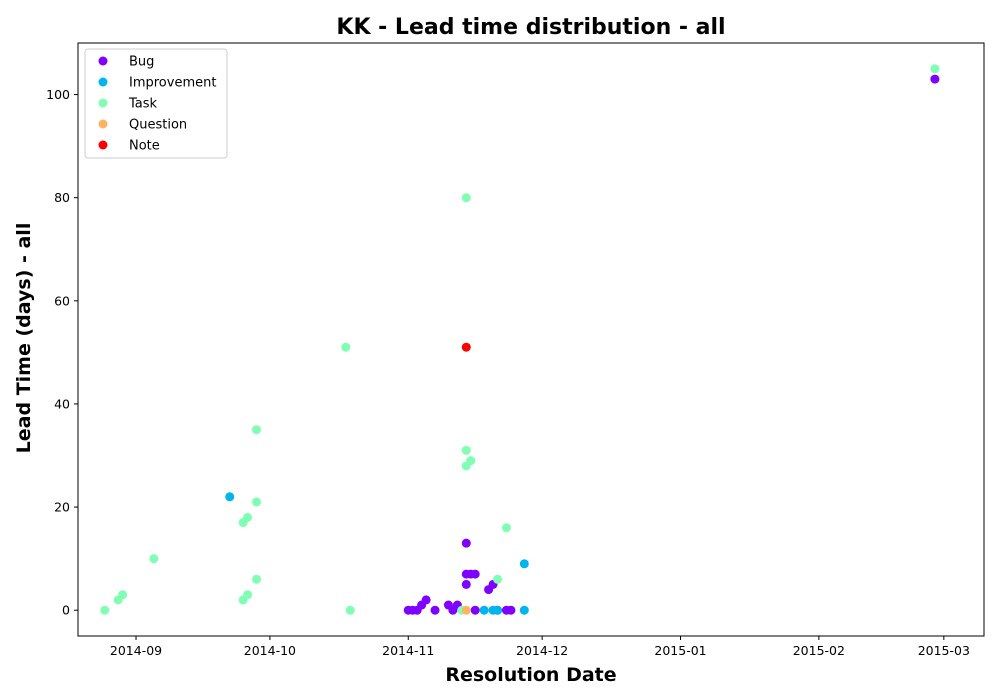  I want to click on x-tick-label: 2015-01, so click(680, 650).